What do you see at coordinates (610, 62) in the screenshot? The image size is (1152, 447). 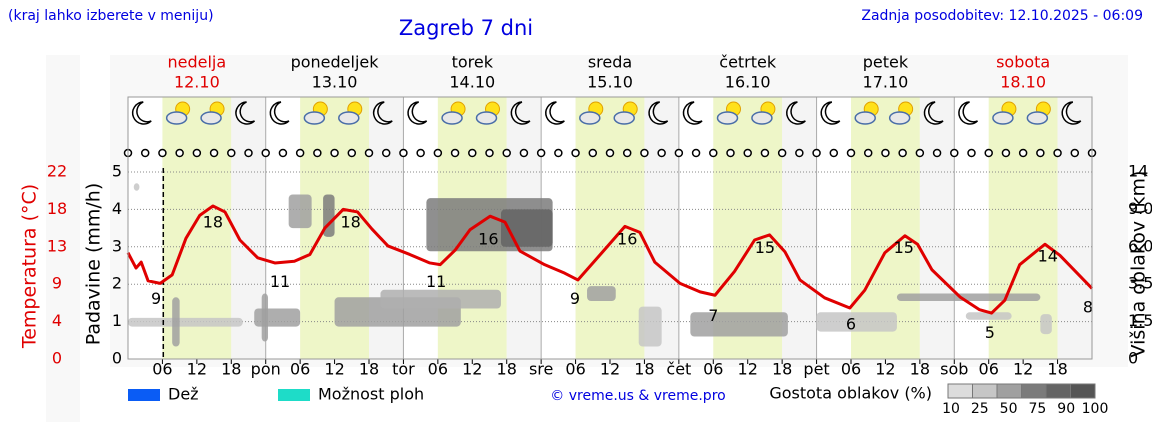 I see `day-name: sreda` at bounding box center [610, 62].